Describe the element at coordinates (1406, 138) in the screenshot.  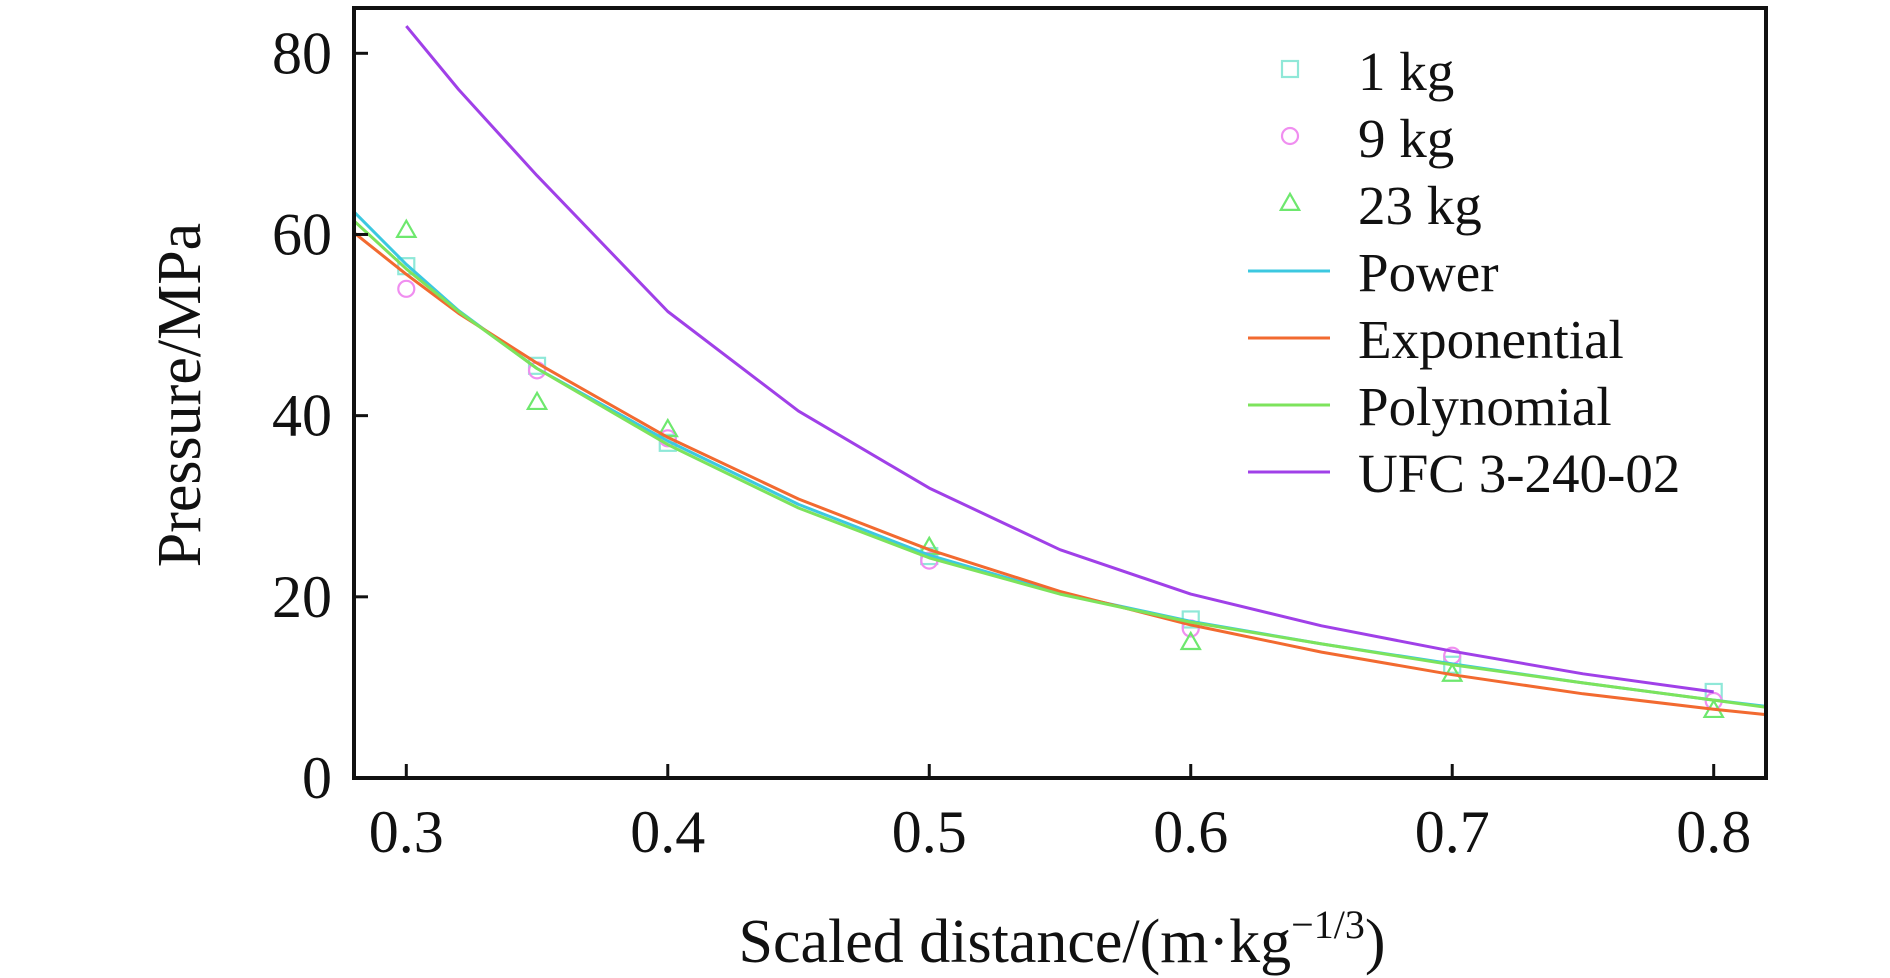
I see `legend-label: 9 kg` at that location.